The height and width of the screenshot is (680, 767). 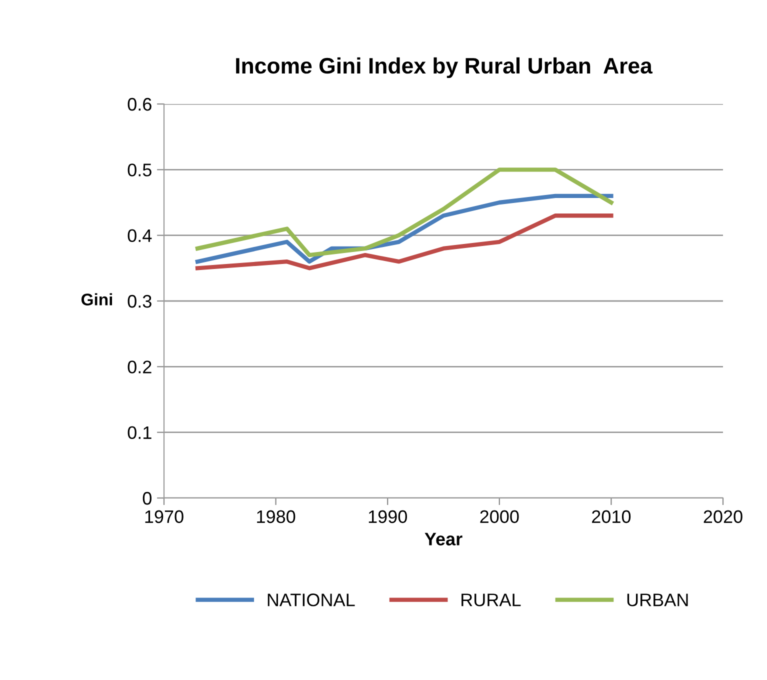 I want to click on x-tick-label: 2000, so click(x=499, y=517).